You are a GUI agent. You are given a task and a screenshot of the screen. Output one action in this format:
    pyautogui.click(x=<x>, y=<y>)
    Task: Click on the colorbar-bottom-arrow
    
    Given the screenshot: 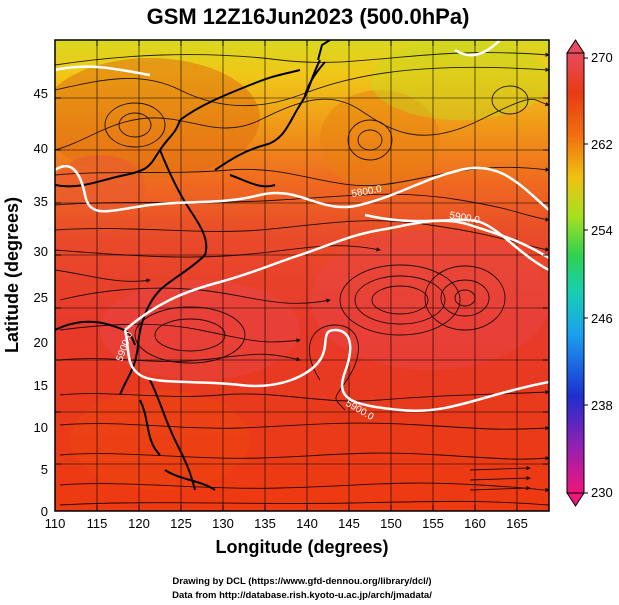 What is the action you would take?
    pyautogui.click(x=575, y=499)
    